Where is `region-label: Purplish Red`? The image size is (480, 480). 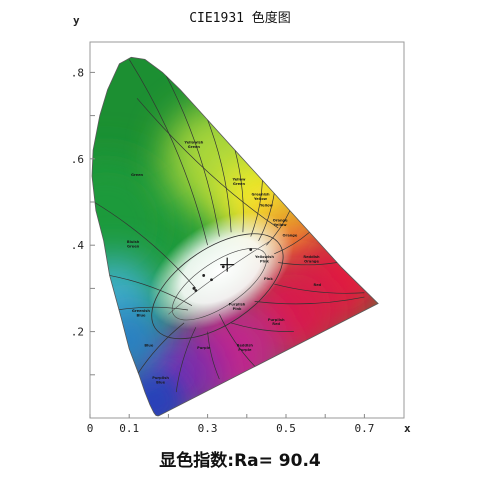 region-label: Purplish Red is located at coordinates (276, 322).